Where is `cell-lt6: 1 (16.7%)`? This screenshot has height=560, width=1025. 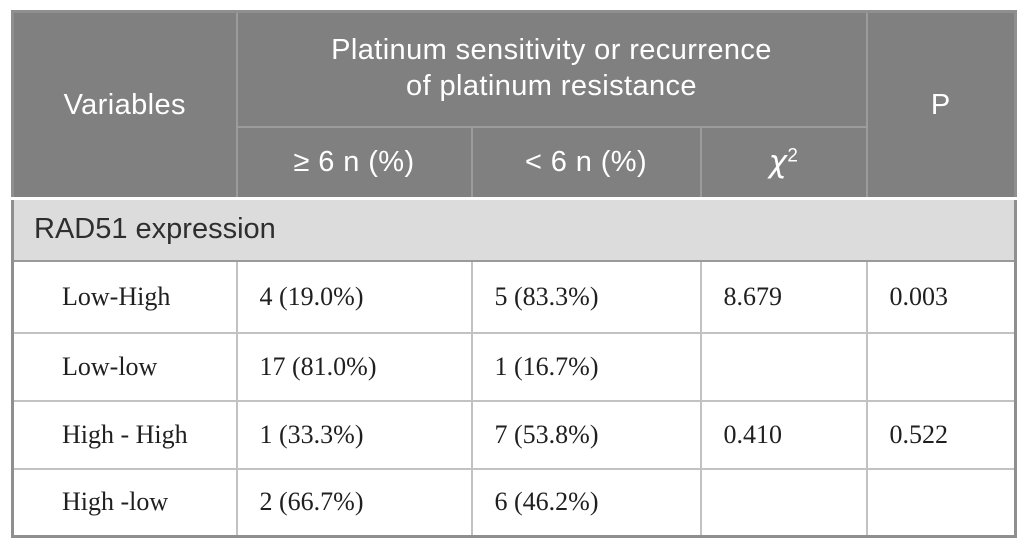 cell-lt6: 1 (16.7%) is located at coordinates (586, 366).